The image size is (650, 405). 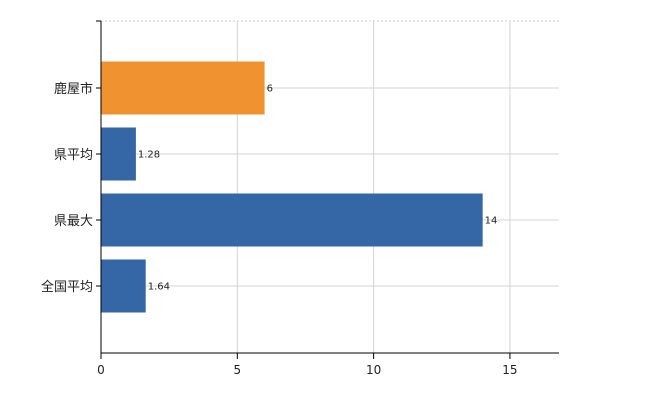 I want to click on y-tick-label: 県平均, so click(x=73, y=155).